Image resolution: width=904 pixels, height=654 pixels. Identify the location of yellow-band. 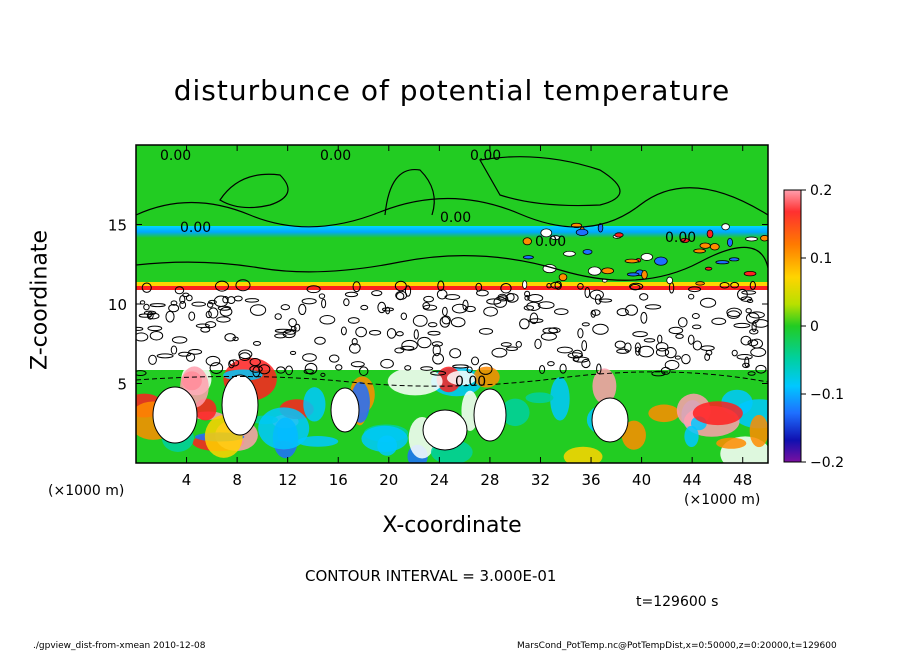
(452, 284).